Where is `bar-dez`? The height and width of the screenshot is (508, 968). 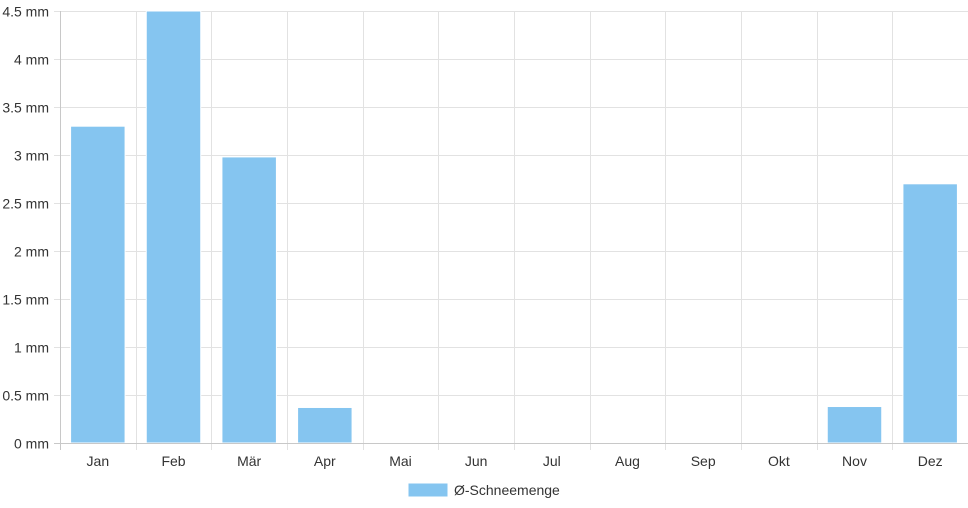
bar-dez is located at coordinates (930, 313).